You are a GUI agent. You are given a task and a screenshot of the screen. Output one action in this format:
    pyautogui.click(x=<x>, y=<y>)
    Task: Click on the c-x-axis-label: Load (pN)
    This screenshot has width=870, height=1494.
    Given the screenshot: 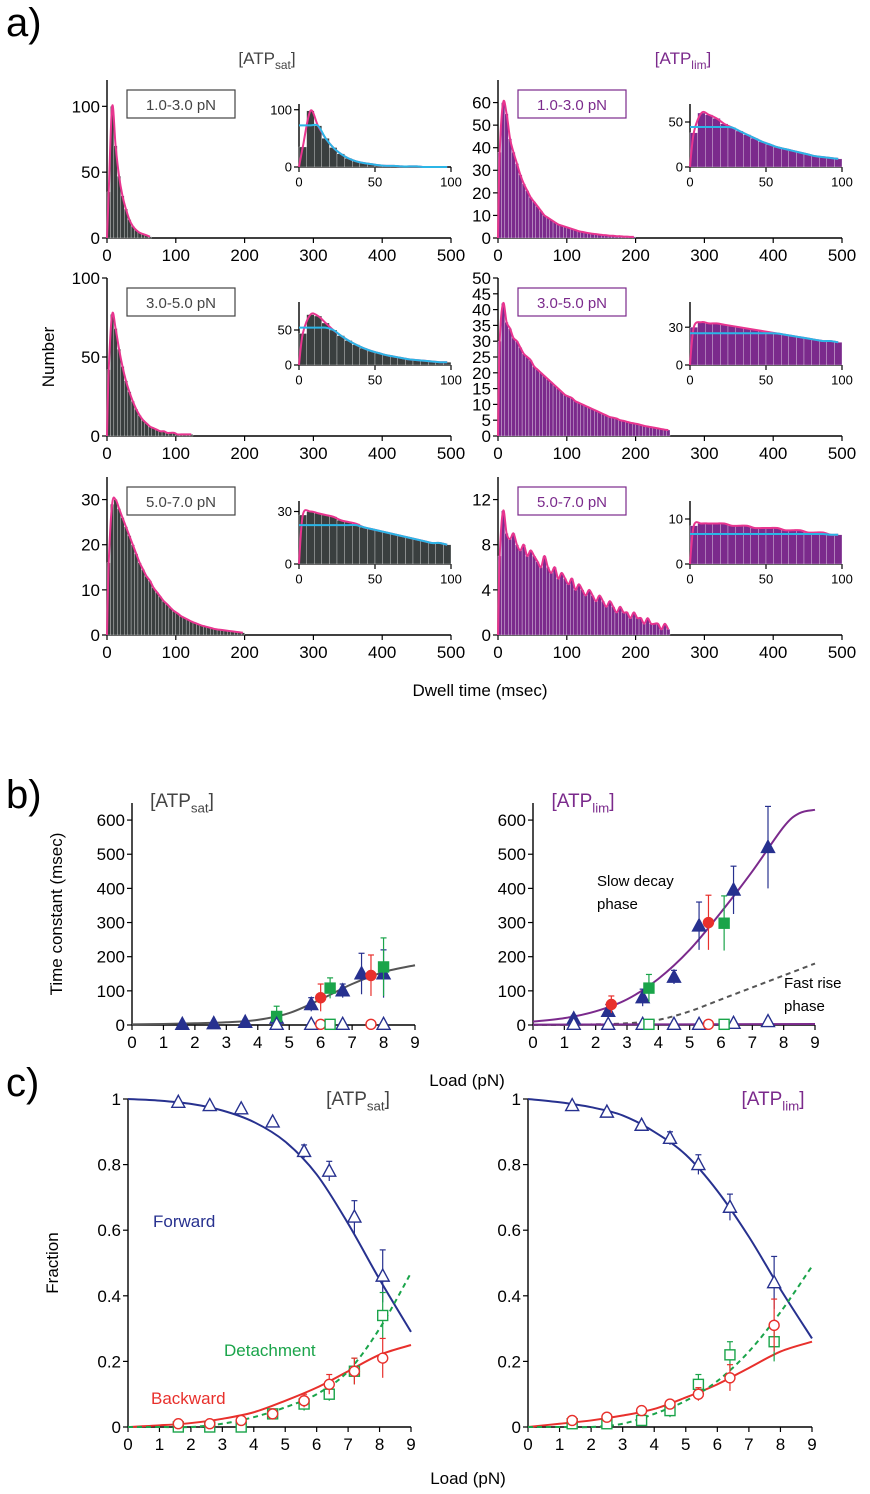 What is the action you would take?
    pyautogui.click(x=468, y=1478)
    